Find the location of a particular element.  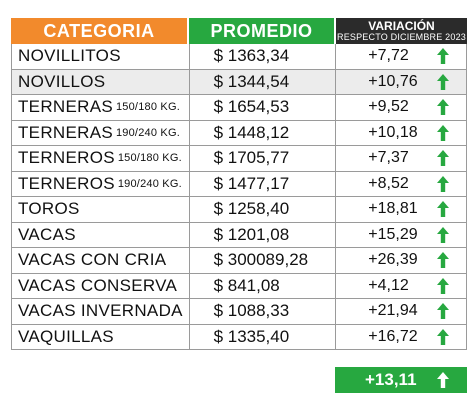

cell-categoria: TERNEROS 190/240 KG. is located at coordinates (101, 183).